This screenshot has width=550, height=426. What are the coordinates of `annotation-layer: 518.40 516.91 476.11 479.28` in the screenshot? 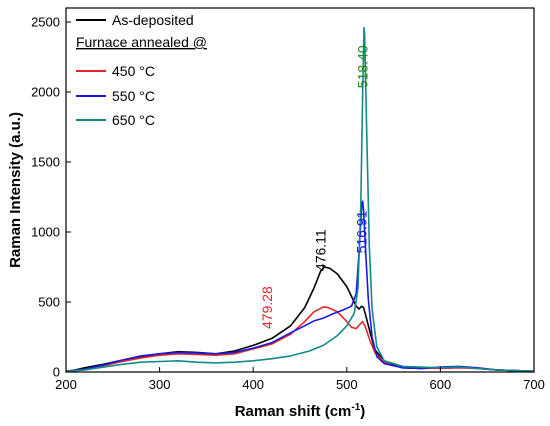 It's located at (314, 187).